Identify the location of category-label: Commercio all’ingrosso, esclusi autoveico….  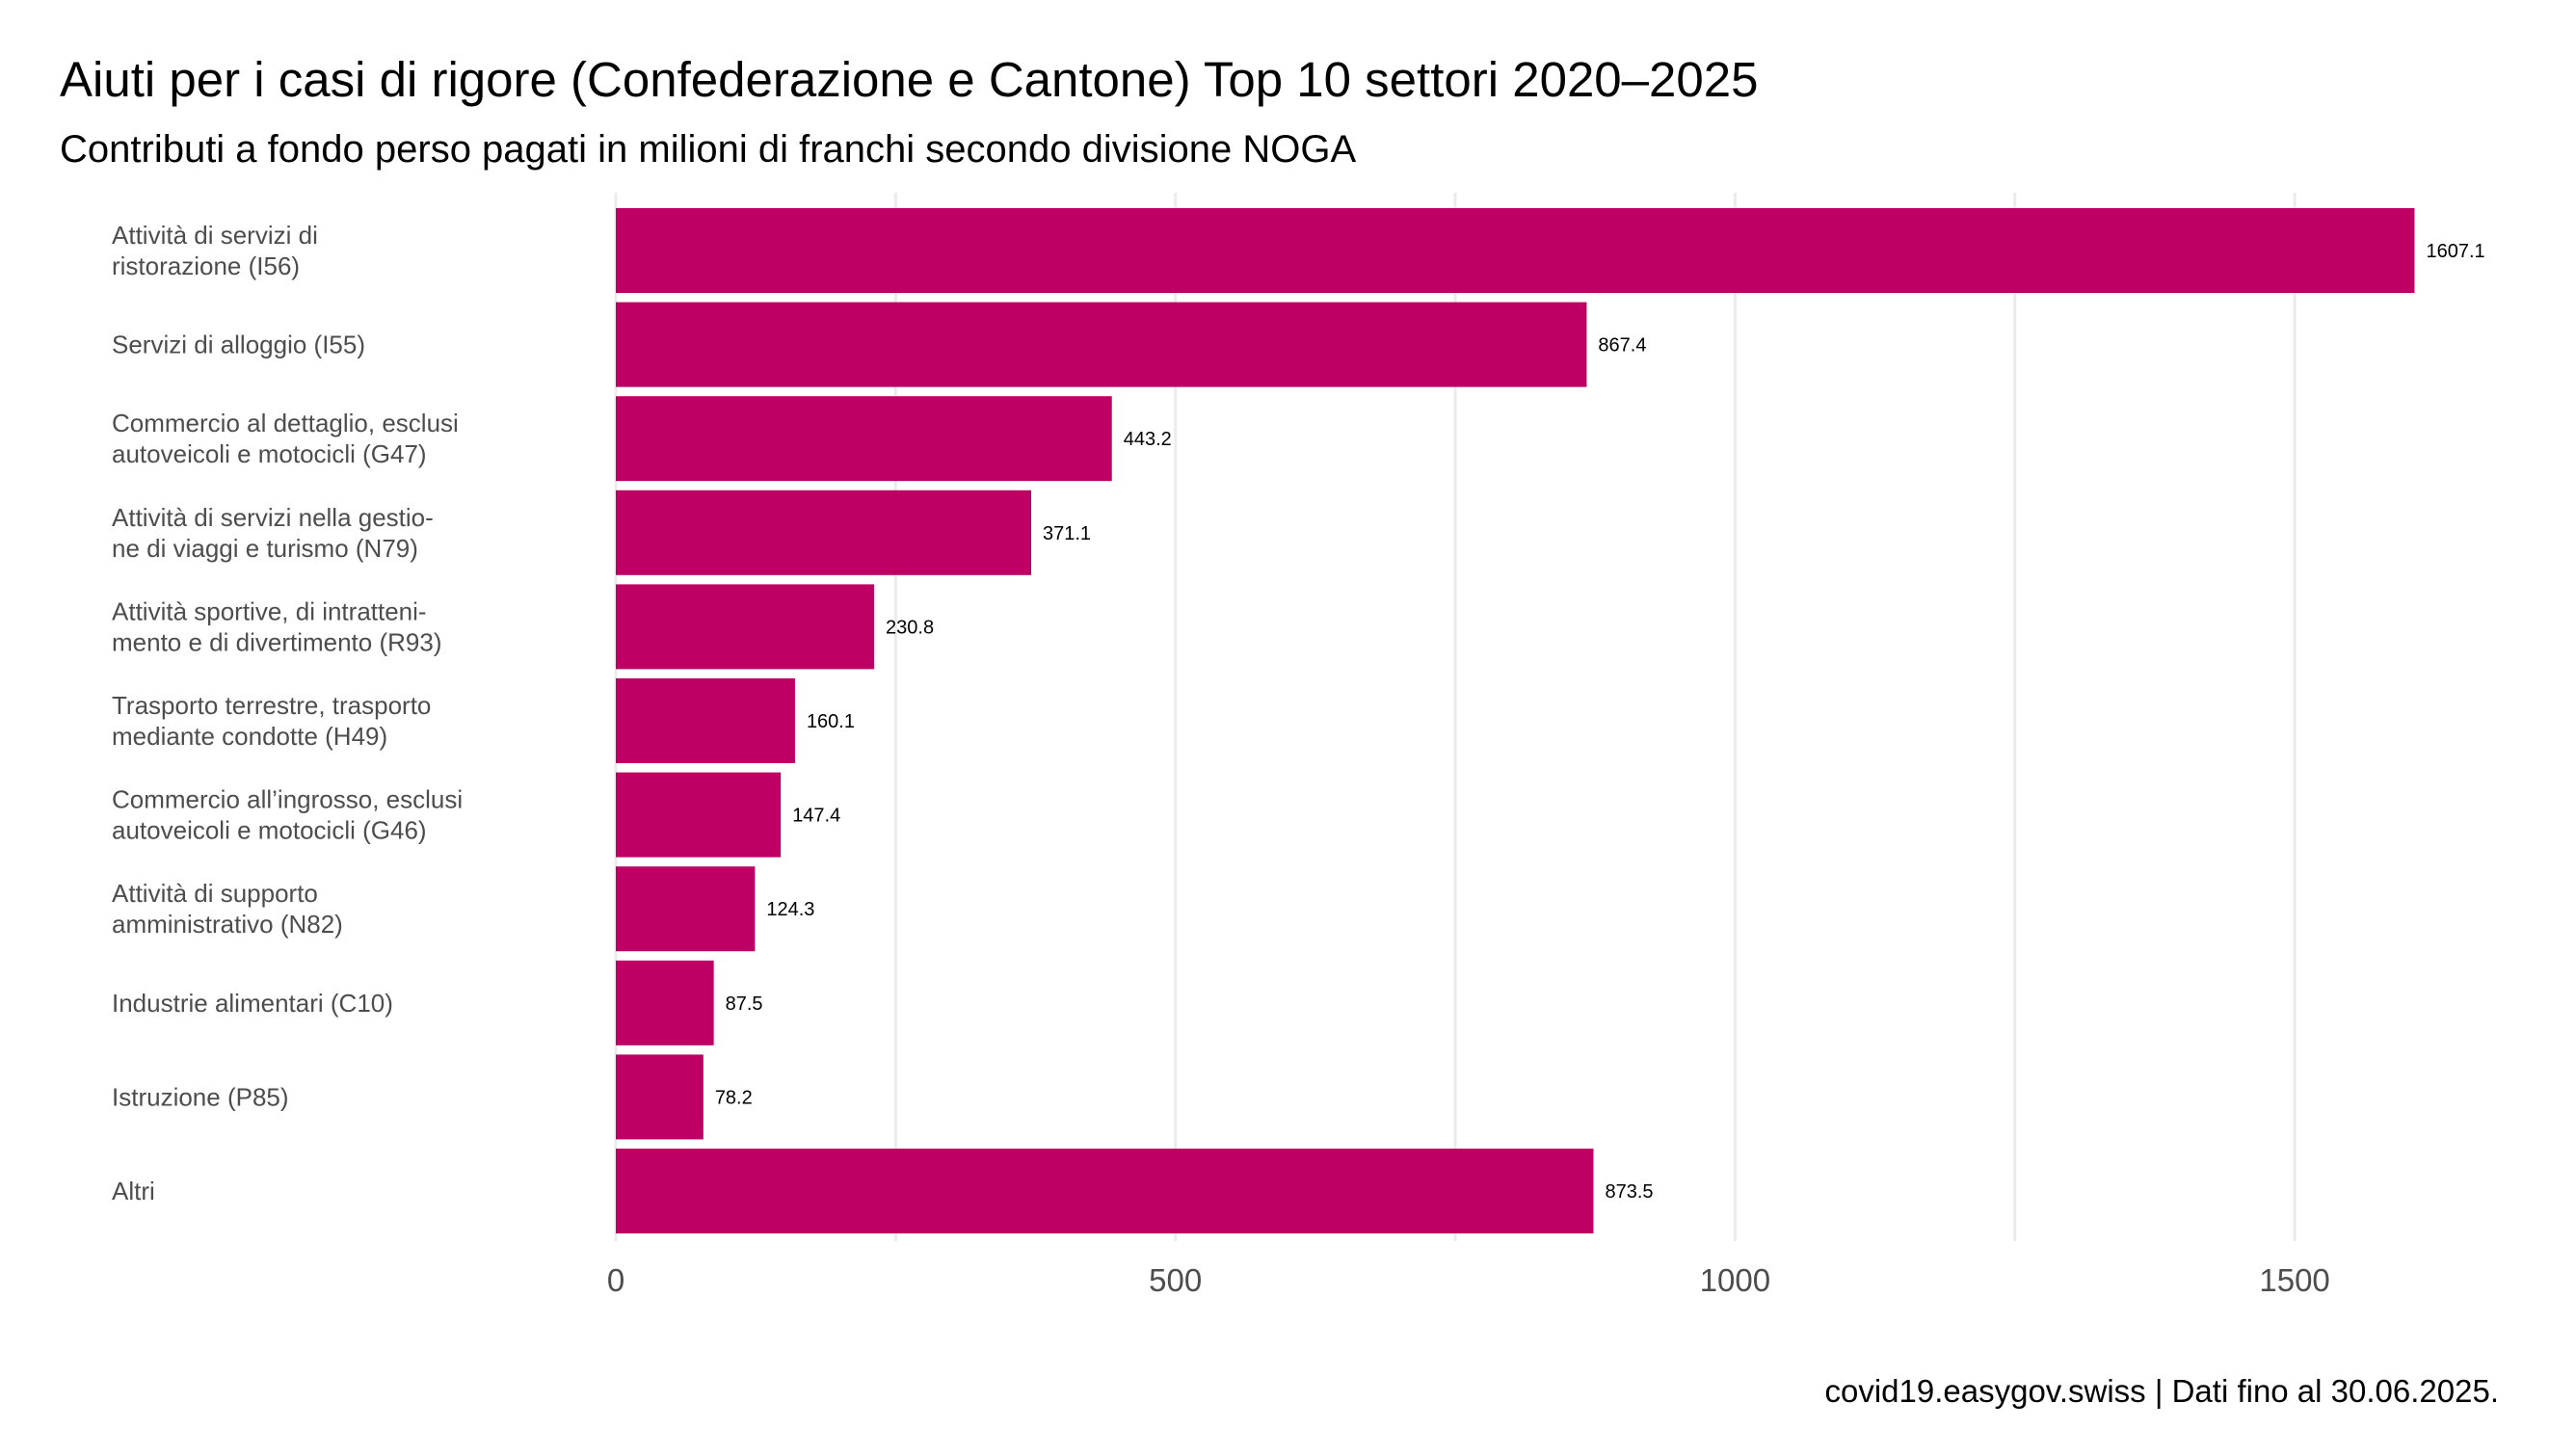
(288, 815).